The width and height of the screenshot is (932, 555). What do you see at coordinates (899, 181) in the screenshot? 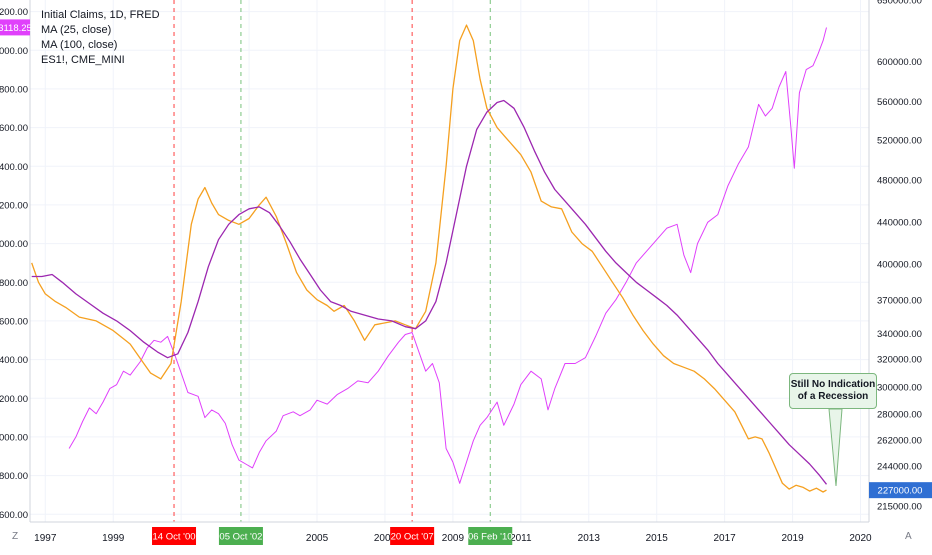
I see `right-tick-label: 480000.00` at bounding box center [899, 181].